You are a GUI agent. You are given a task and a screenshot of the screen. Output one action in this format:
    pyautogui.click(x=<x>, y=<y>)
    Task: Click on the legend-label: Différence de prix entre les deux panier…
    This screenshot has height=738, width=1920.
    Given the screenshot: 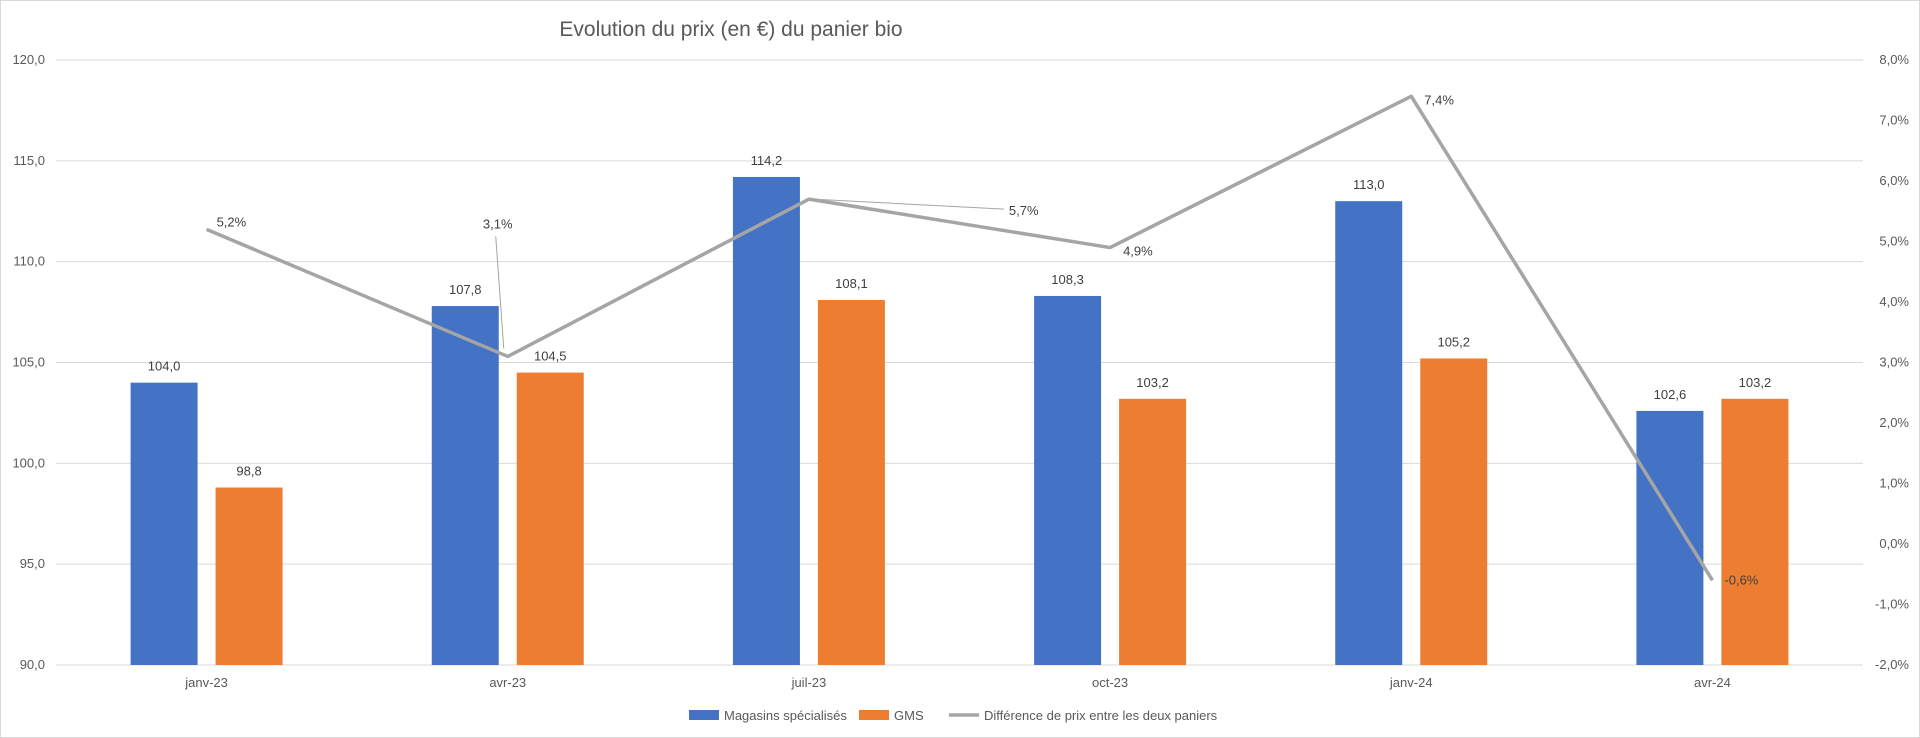 What is the action you would take?
    pyautogui.click(x=1101, y=715)
    